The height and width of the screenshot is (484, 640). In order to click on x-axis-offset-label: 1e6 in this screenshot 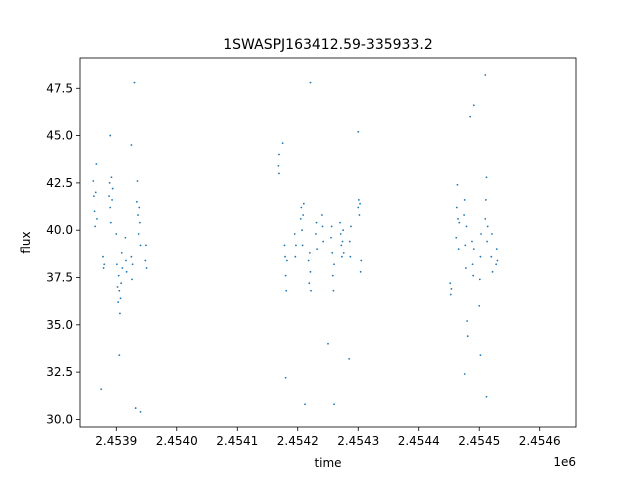, I will do `click(564, 462)`.